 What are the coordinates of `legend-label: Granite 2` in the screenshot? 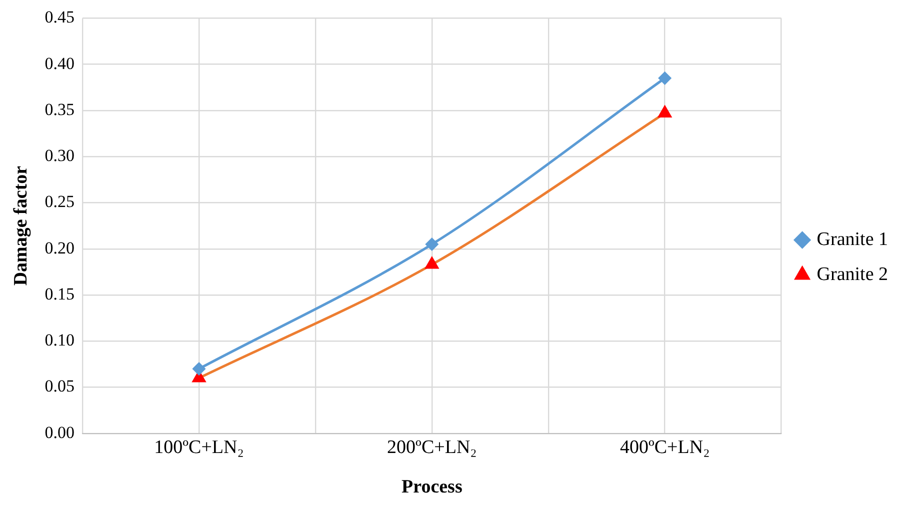 It's located at (852, 274).